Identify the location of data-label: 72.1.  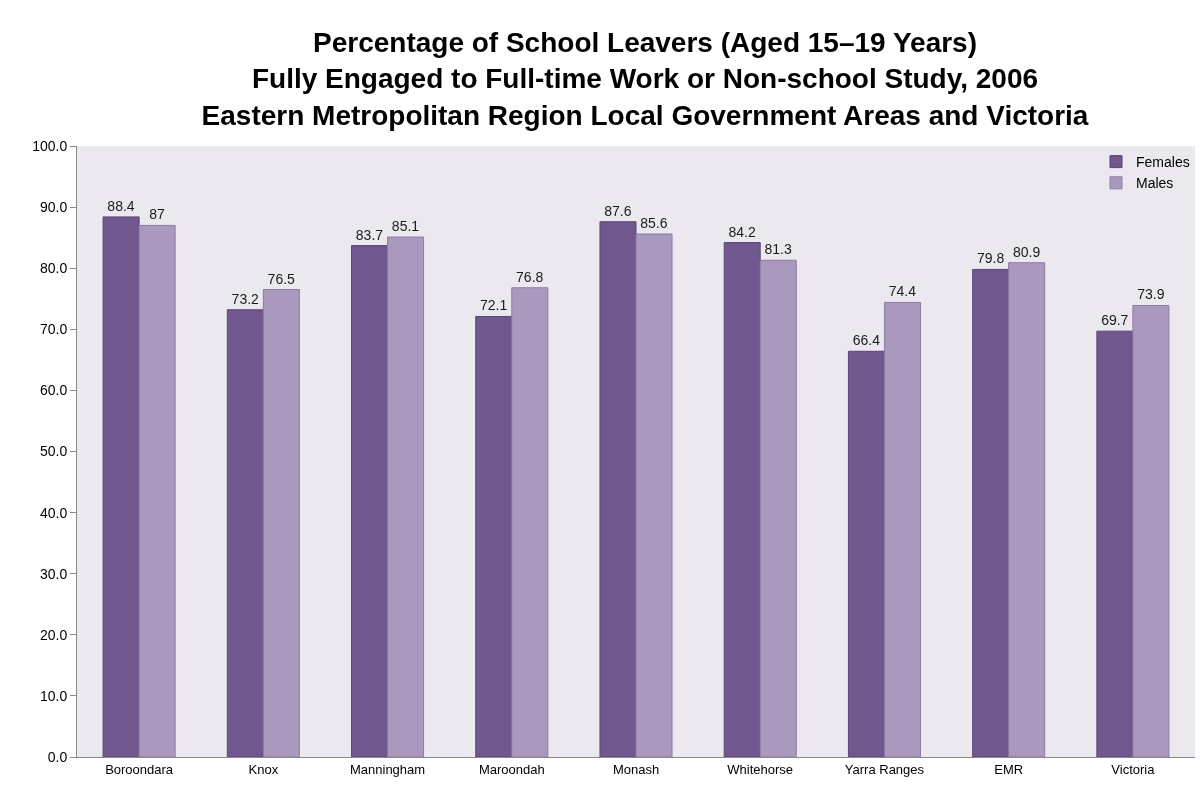
(494, 305).